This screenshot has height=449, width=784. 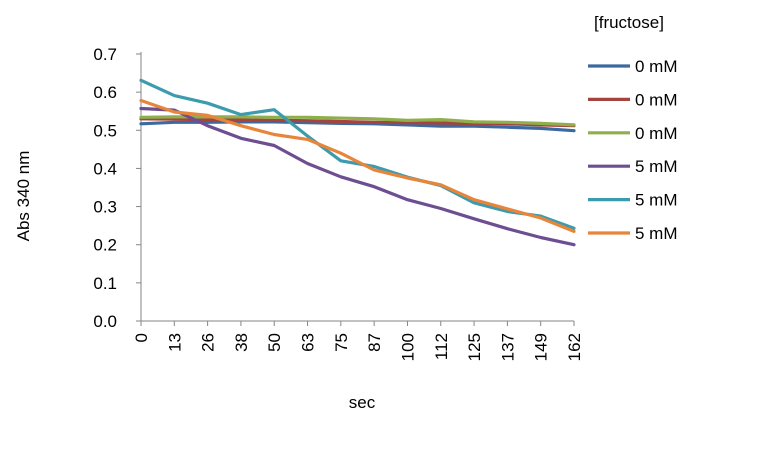 What do you see at coordinates (105, 207) in the screenshot?
I see `y-tick-label: 0.3` at bounding box center [105, 207].